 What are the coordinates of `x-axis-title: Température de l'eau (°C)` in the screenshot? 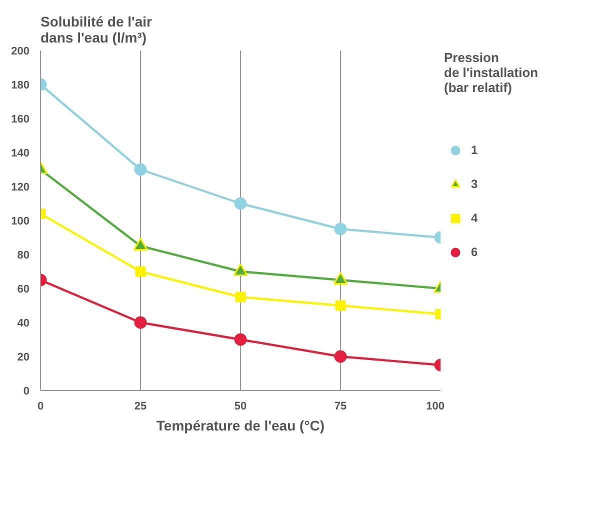 It's located at (240, 426).